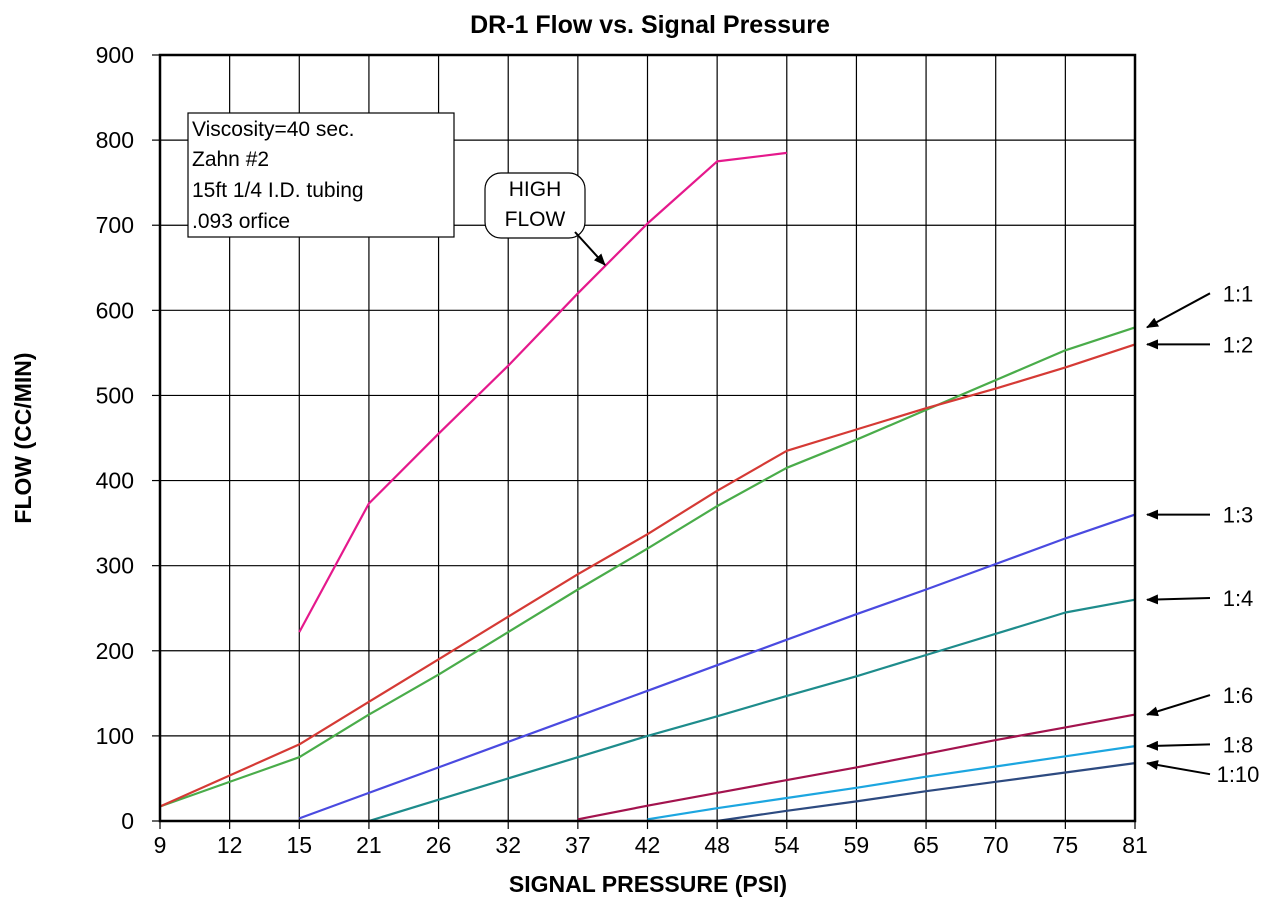  What do you see at coordinates (115, 566) in the screenshot?
I see `y-tick-label: 300` at bounding box center [115, 566].